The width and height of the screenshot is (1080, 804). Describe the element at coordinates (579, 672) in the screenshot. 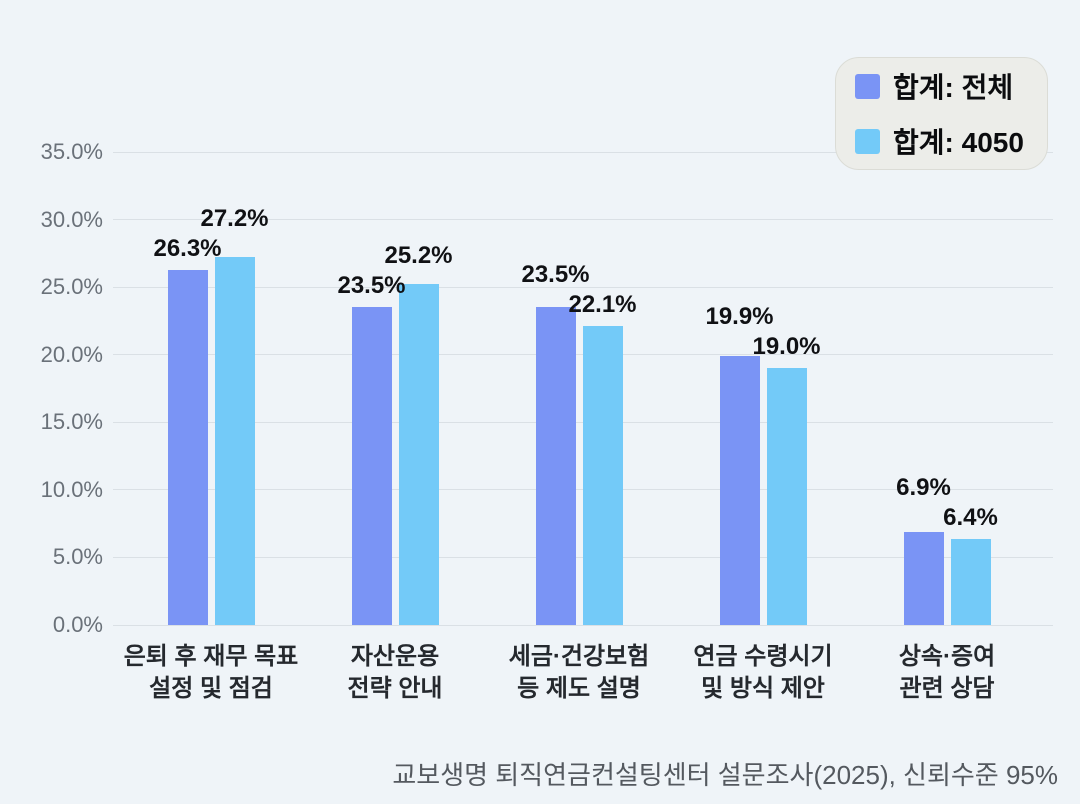

I see `category-label-2: 세금·건강보험 등 제도 설명` at that location.